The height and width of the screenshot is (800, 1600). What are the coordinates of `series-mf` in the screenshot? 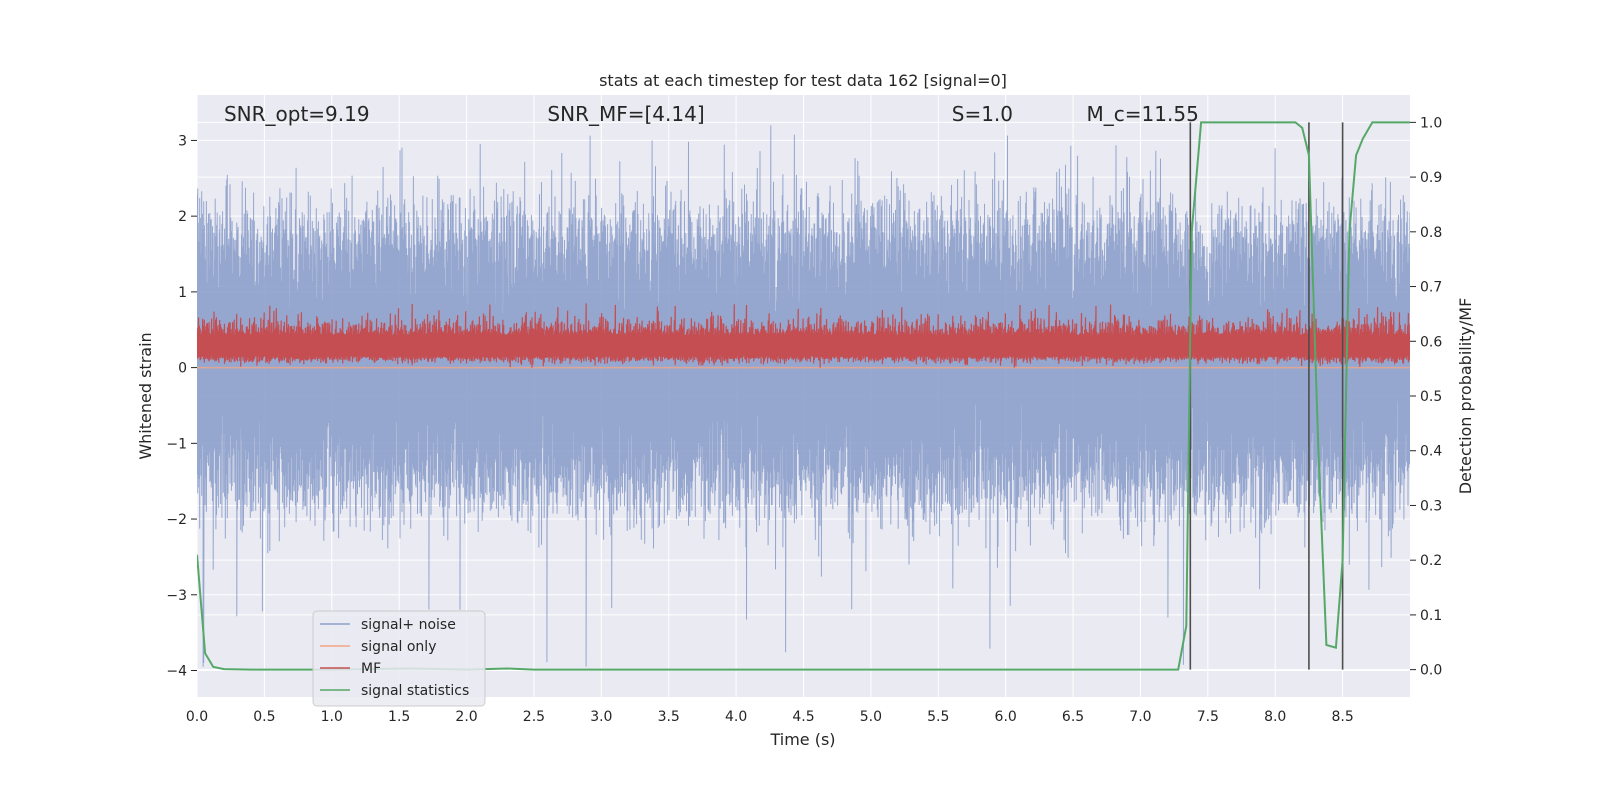 It's located at (803, 335).